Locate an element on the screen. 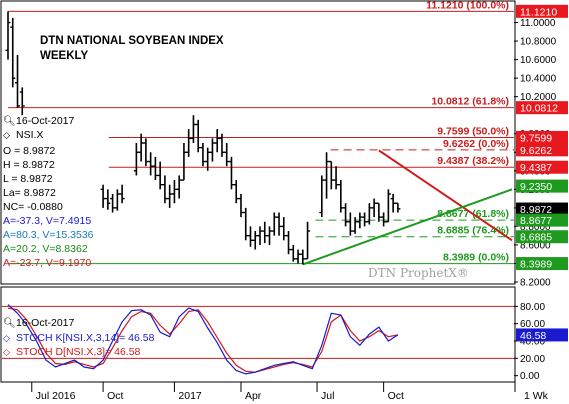 The image size is (569, 404). info-line: H = 8.9872 is located at coordinates (29, 165).